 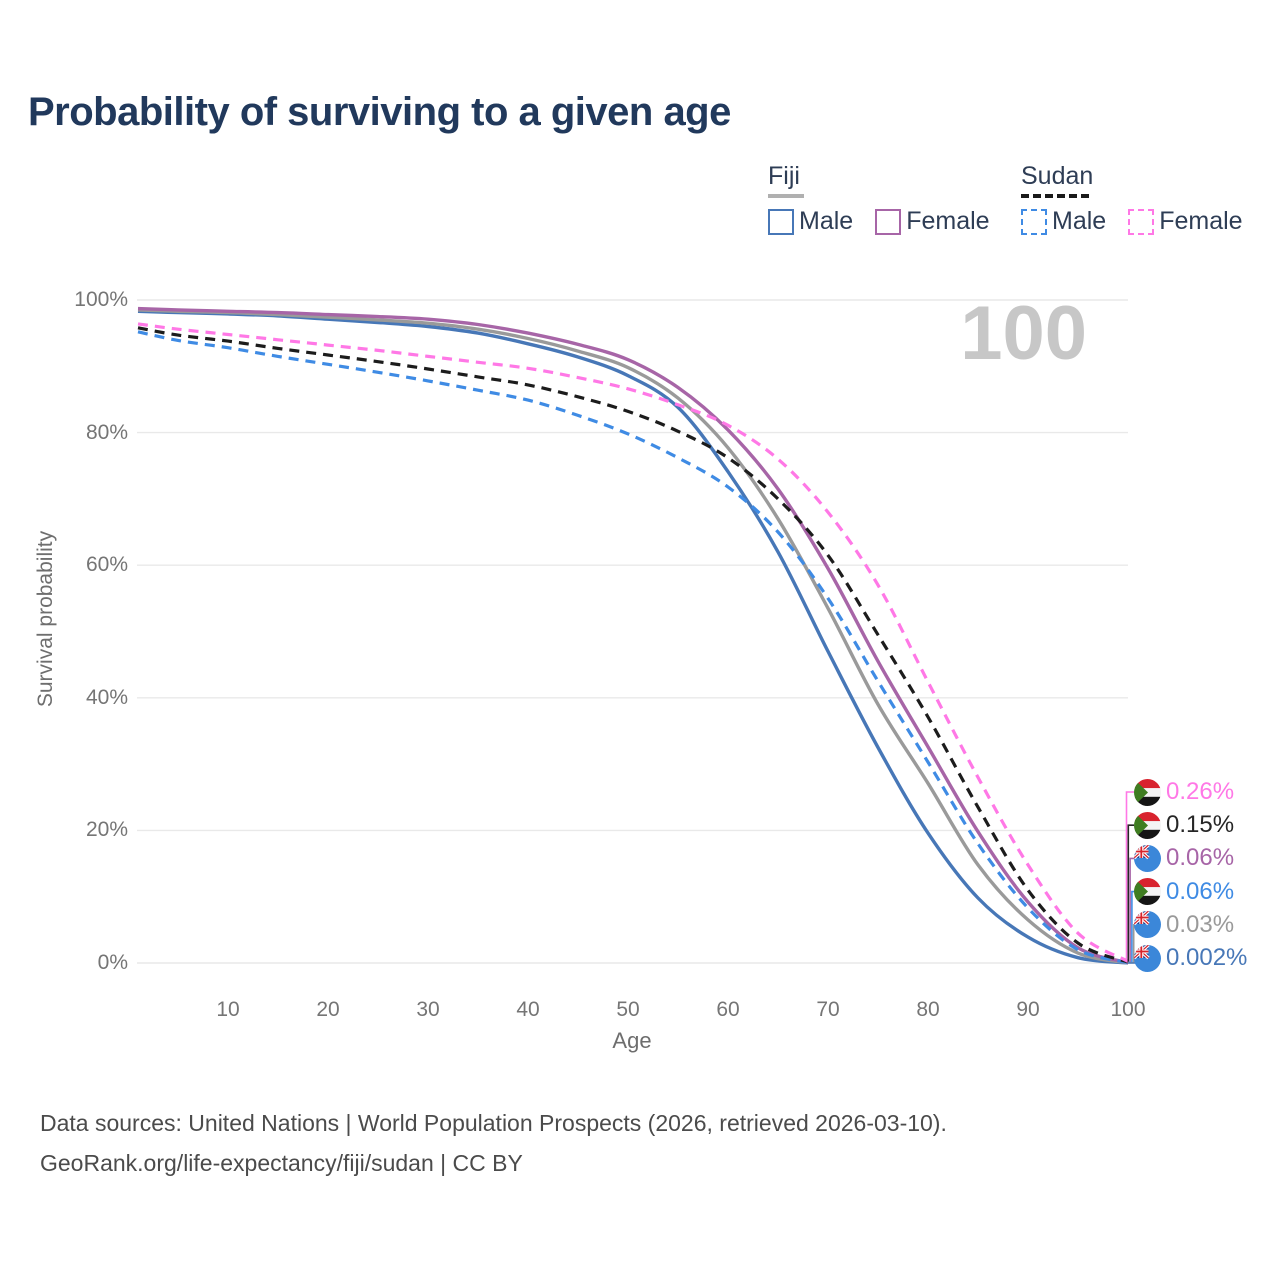 What do you see at coordinates (1131, 877) in the screenshot?
I see `end-label-connectors` at bounding box center [1131, 877].